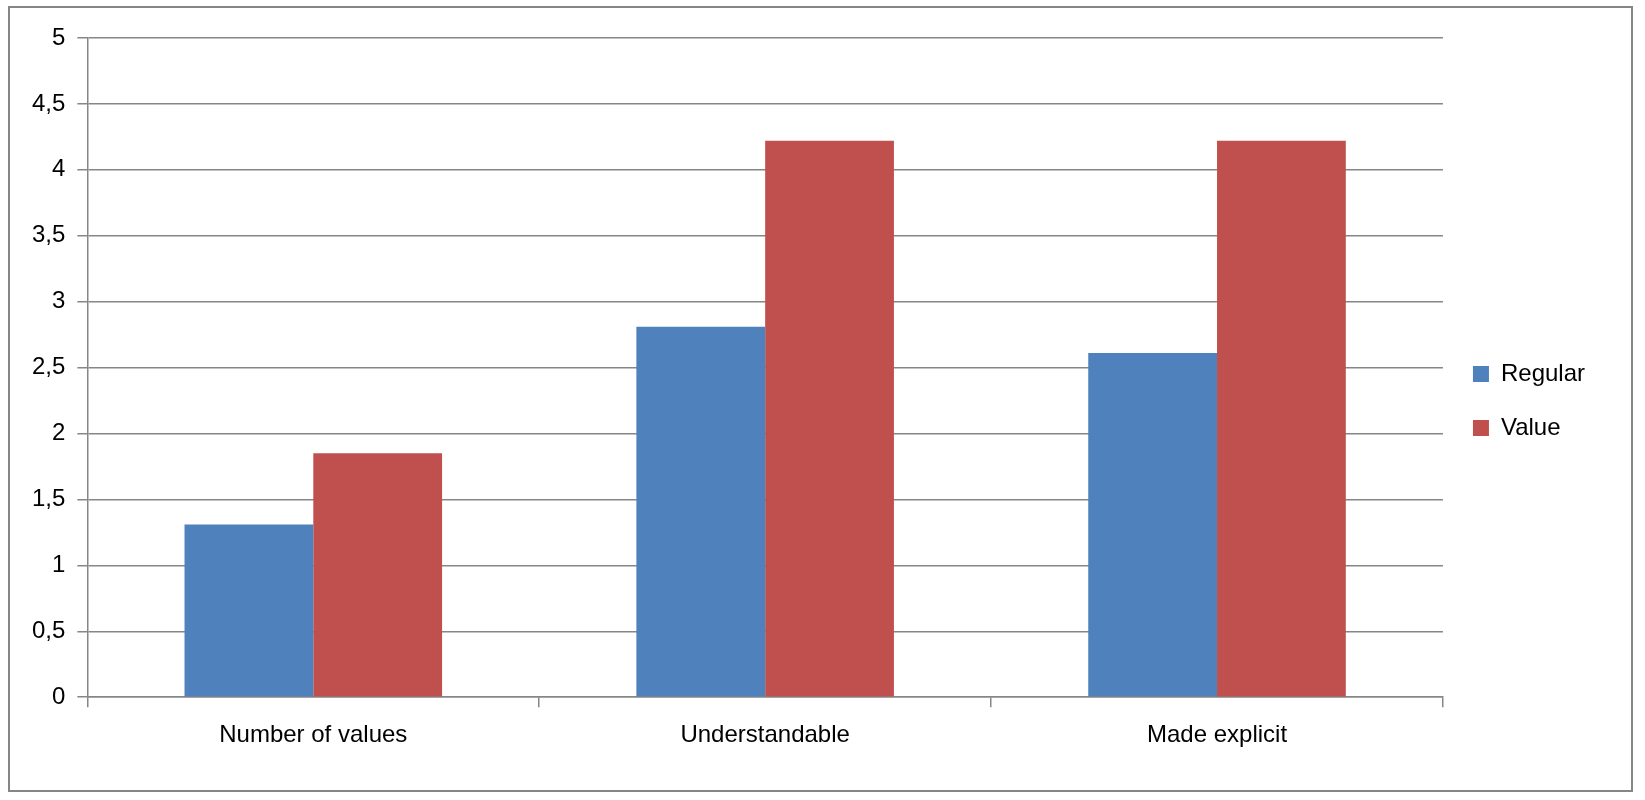 This screenshot has width=1645, height=800. I want to click on y-tick-label: 3,5, so click(48, 234).